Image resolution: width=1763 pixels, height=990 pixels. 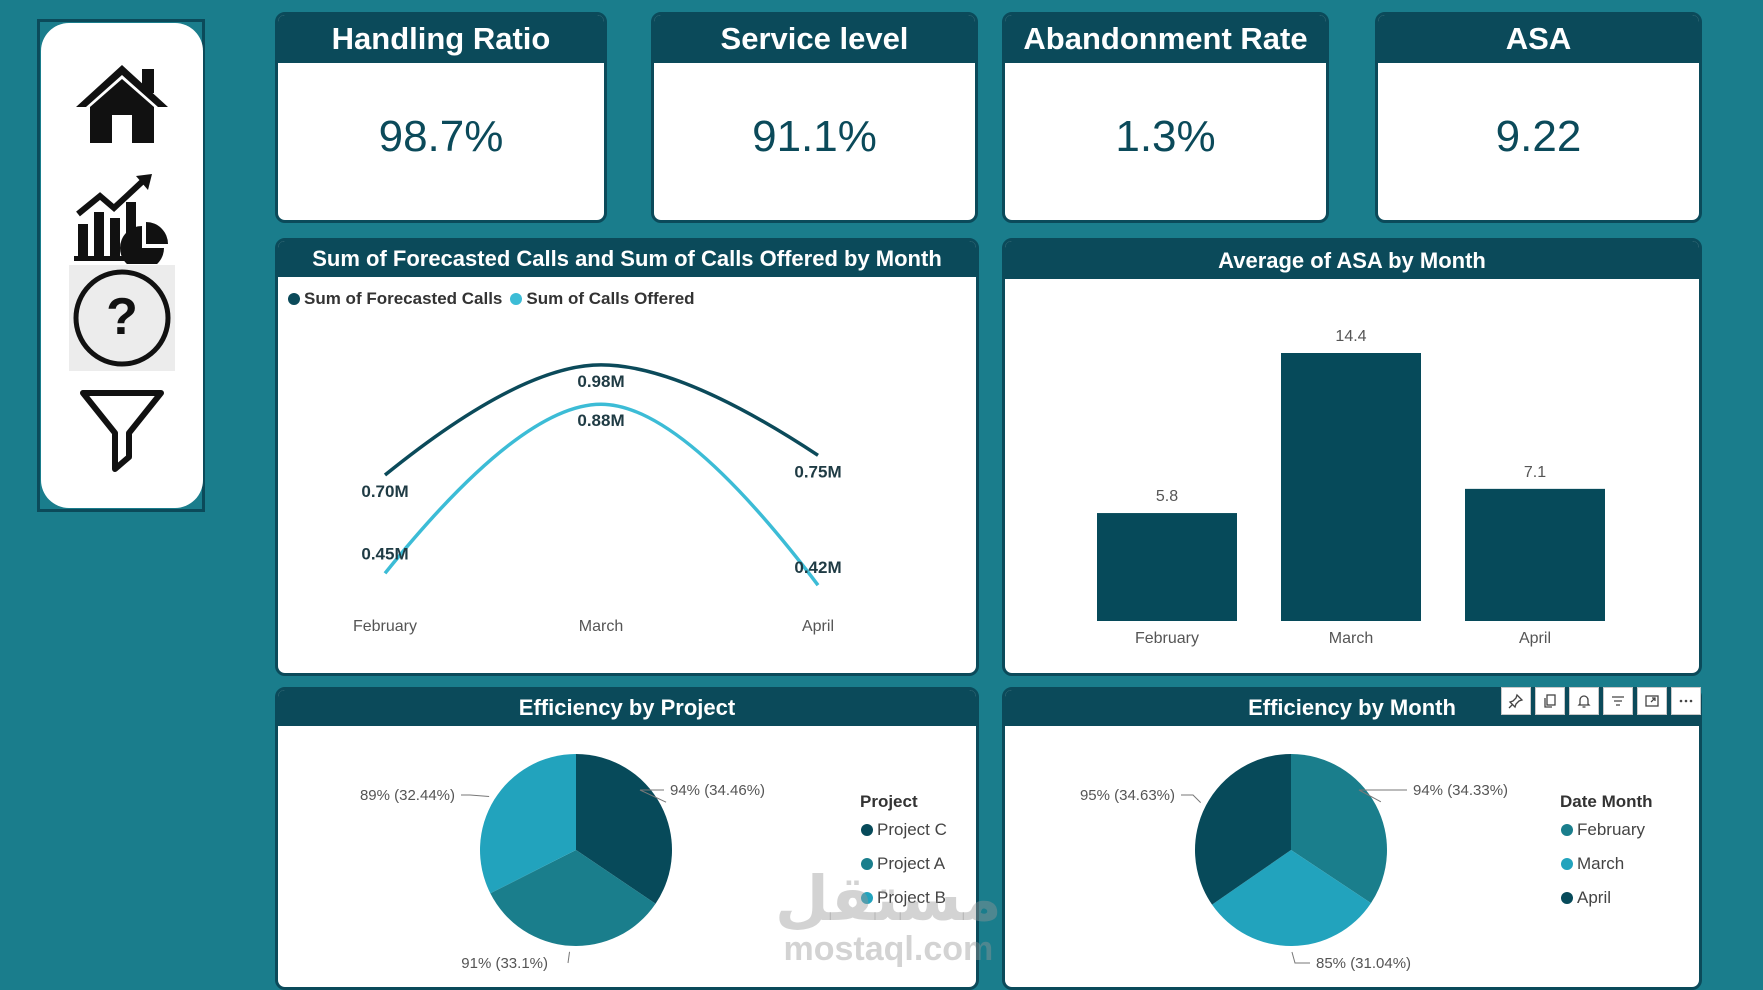 I want to click on pie-chart-month-plot: 94% (34.33%) 85% (31.04%) 95% (34.63%), so click(x=1285, y=856).